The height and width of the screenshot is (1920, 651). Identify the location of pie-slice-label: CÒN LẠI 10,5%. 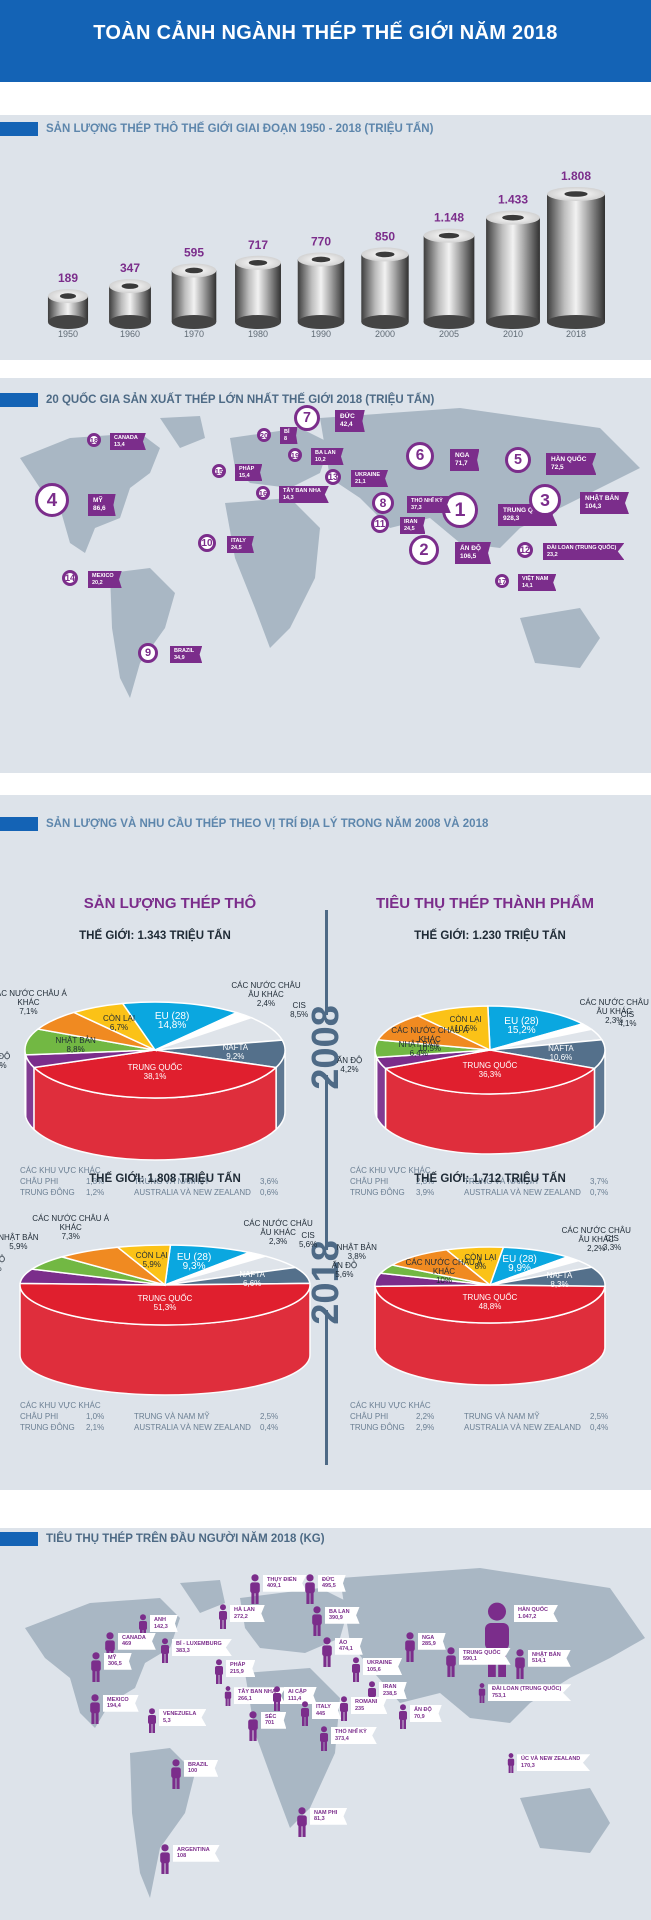
(466, 1024).